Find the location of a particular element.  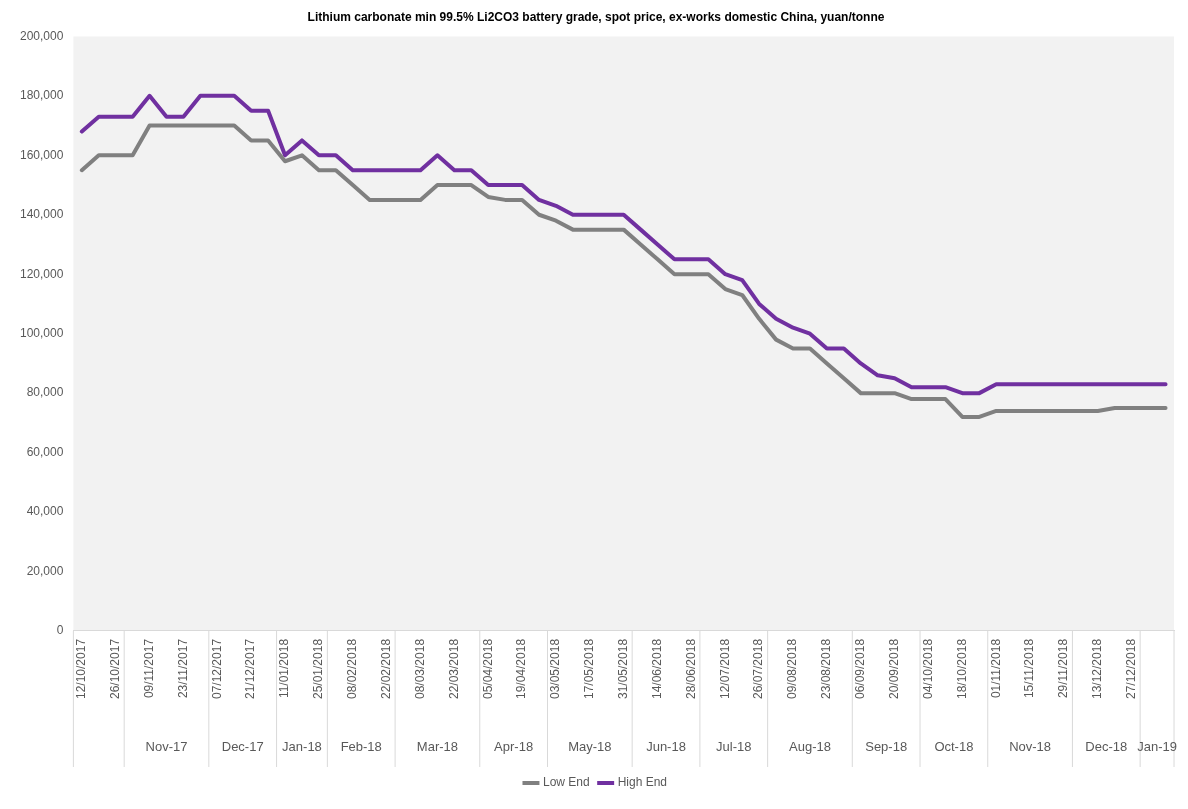

x-tick-label: 07/12/2017 is located at coordinates (216, 668).